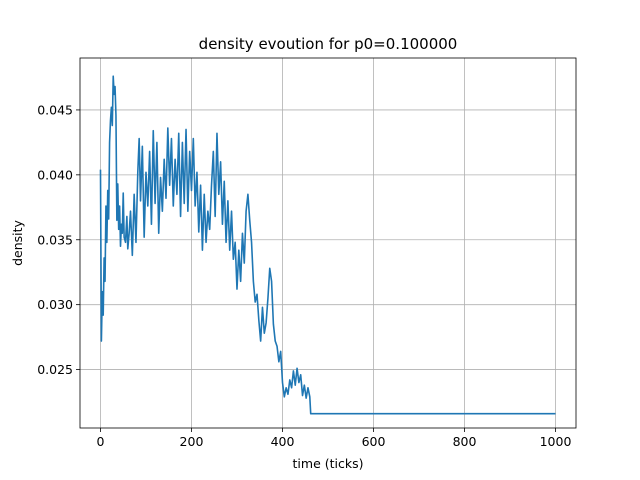 The height and width of the screenshot is (480, 640). Describe the element at coordinates (328, 463) in the screenshot. I see `x-axis-label: time (ticks)` at that location.